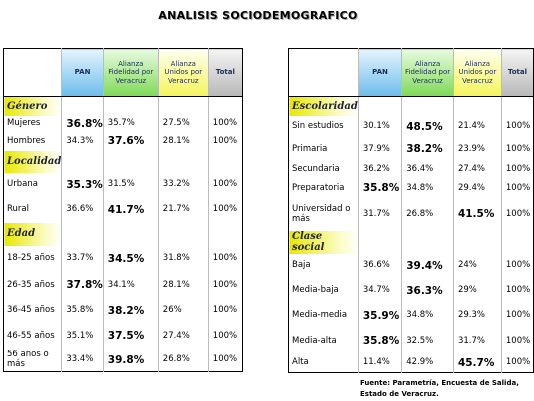 This screenshot has height=401, width=534. What do you see at coordinates (318, 126) in the screenshot?
I see `row-label: Sin estudios` at bounding box center [318, 126].